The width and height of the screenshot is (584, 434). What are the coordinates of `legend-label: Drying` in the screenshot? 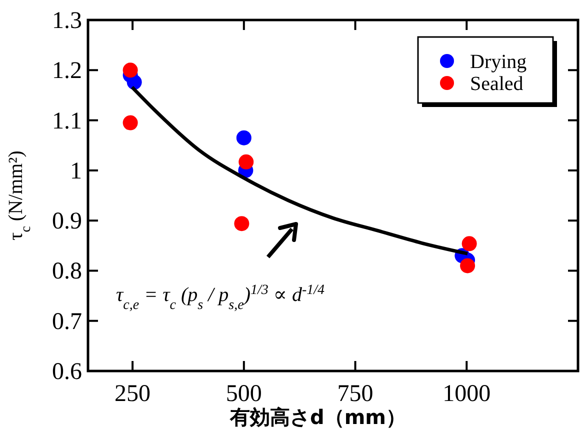 It's located at (498, 62).